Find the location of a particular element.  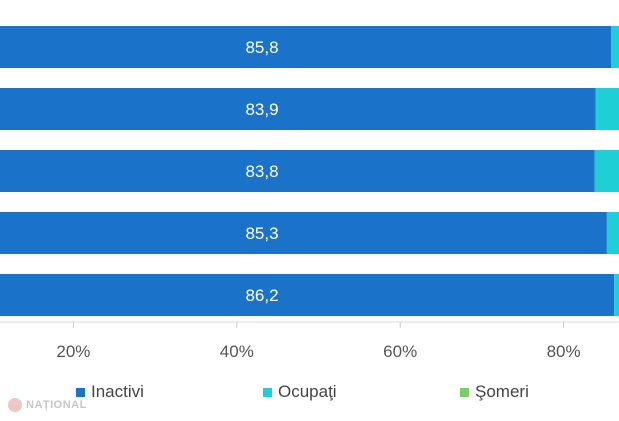

legend-label-ocupati: Ocupaţi is located at coordinates (307, 391).